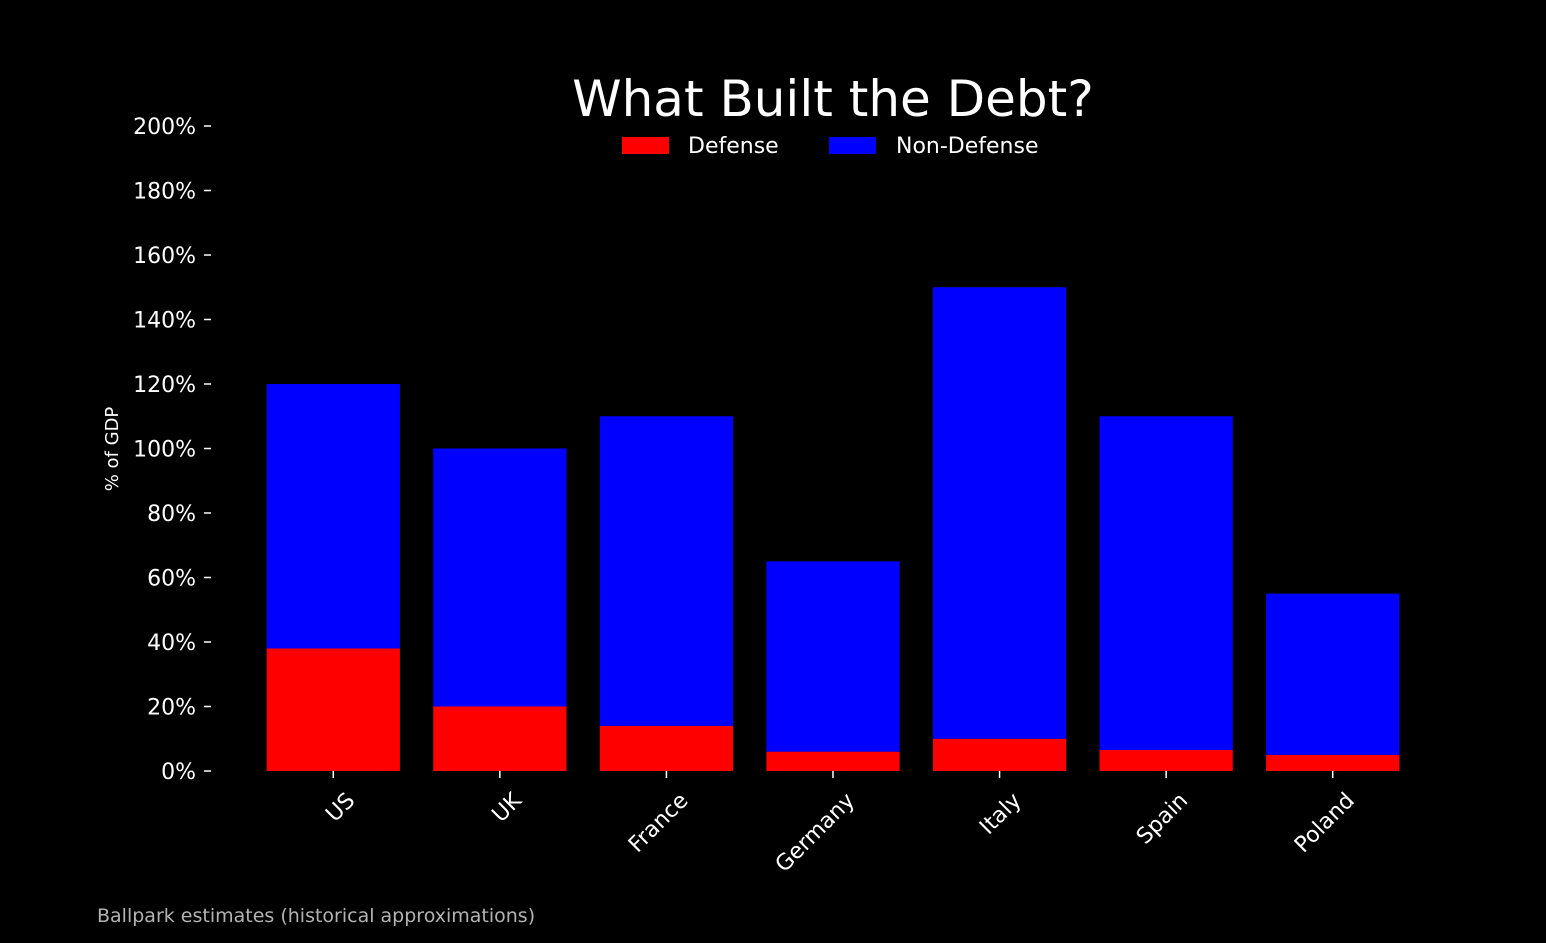 This screenshot has height=943, width=1546. I want to click on x-tick-label: Spain, so click(1162, 818).